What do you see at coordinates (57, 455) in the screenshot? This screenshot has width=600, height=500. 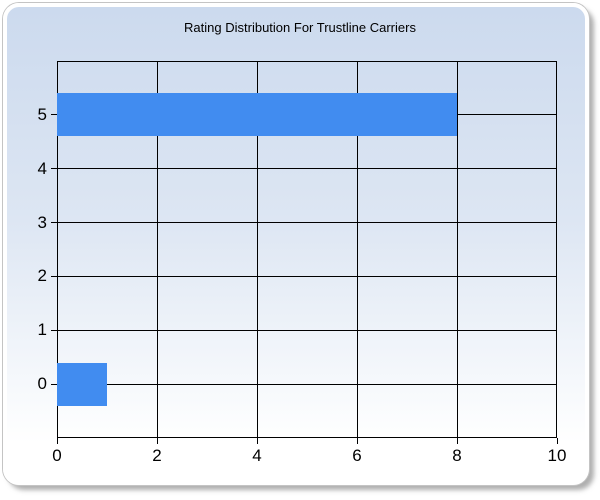 I see `x-axis-label: 0` at bounding box center [57, 455].